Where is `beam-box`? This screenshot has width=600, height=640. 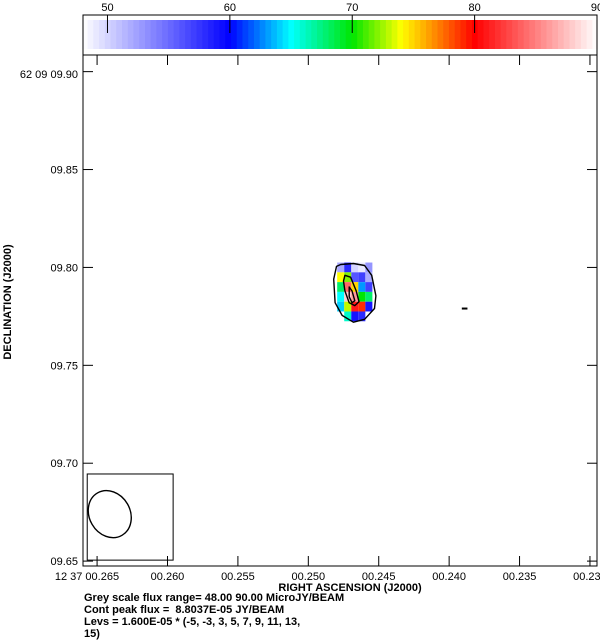 beam-box is located at coordinates (130, 517).